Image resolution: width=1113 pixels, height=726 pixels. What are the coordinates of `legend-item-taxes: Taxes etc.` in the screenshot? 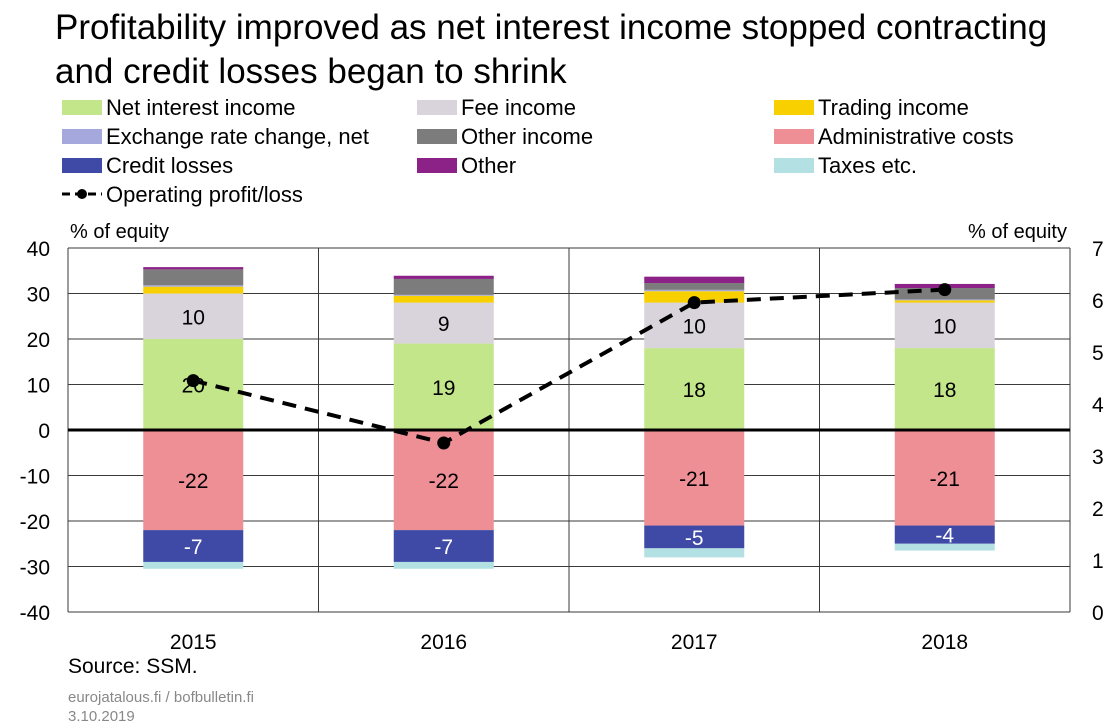 It's located at (845, 166).